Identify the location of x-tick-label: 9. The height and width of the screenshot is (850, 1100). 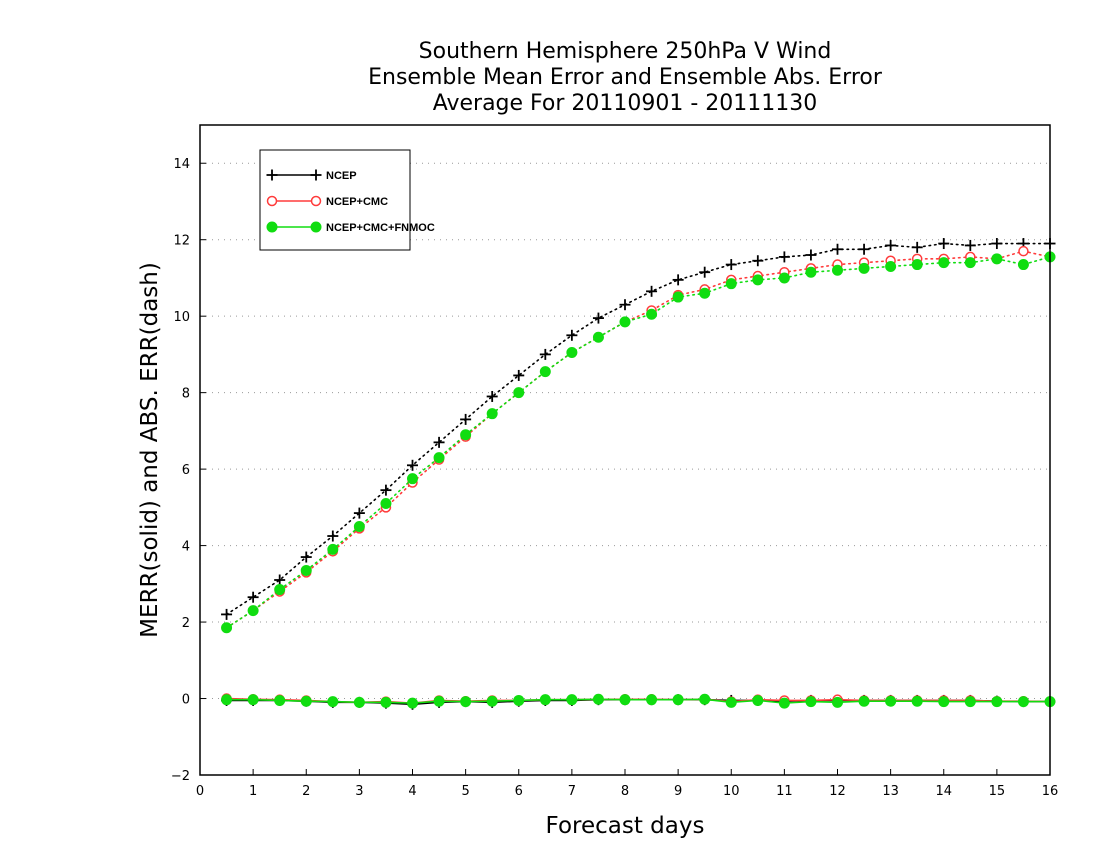
(678, 791).